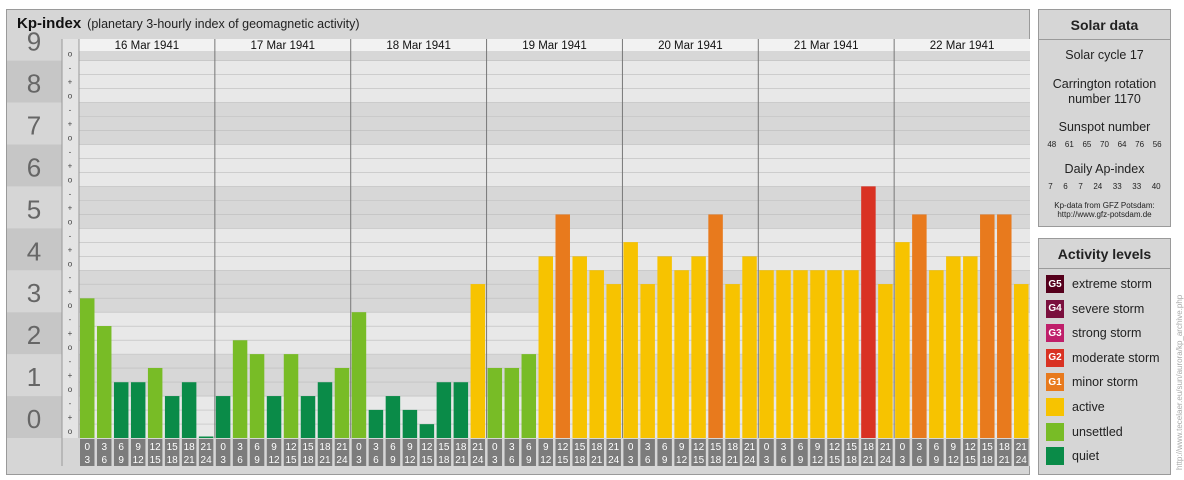 The width and height of the screenshot is (1184, 480). Describe the element at coordinates (869, 460) in the screenshot. I see `hour-label-end: 21` at that location.